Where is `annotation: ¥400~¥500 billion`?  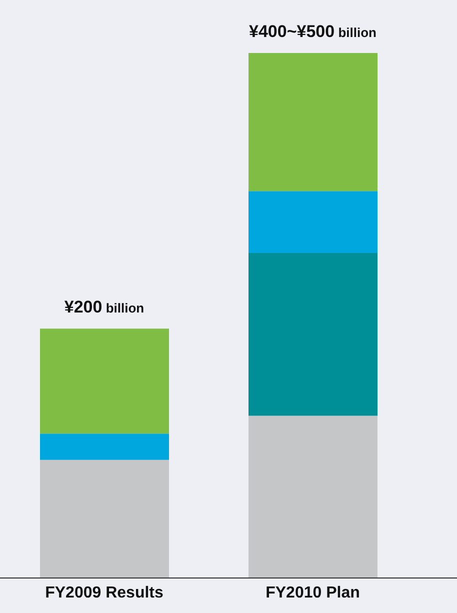
annotation: ¥400~¥500 billion is located at coordinates (313, 31).